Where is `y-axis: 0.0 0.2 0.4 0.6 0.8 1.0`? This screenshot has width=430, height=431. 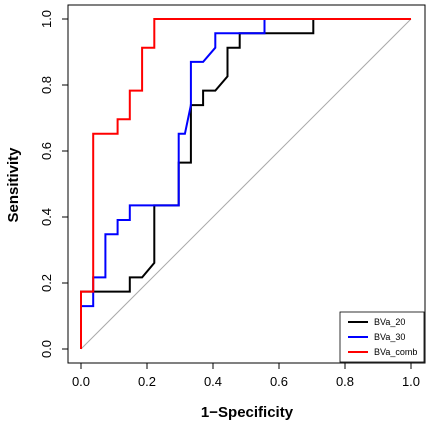 y-axis: 0.0 0.2 0.4 0.6 0.8 1.0 is located at coordinates (53, 184).